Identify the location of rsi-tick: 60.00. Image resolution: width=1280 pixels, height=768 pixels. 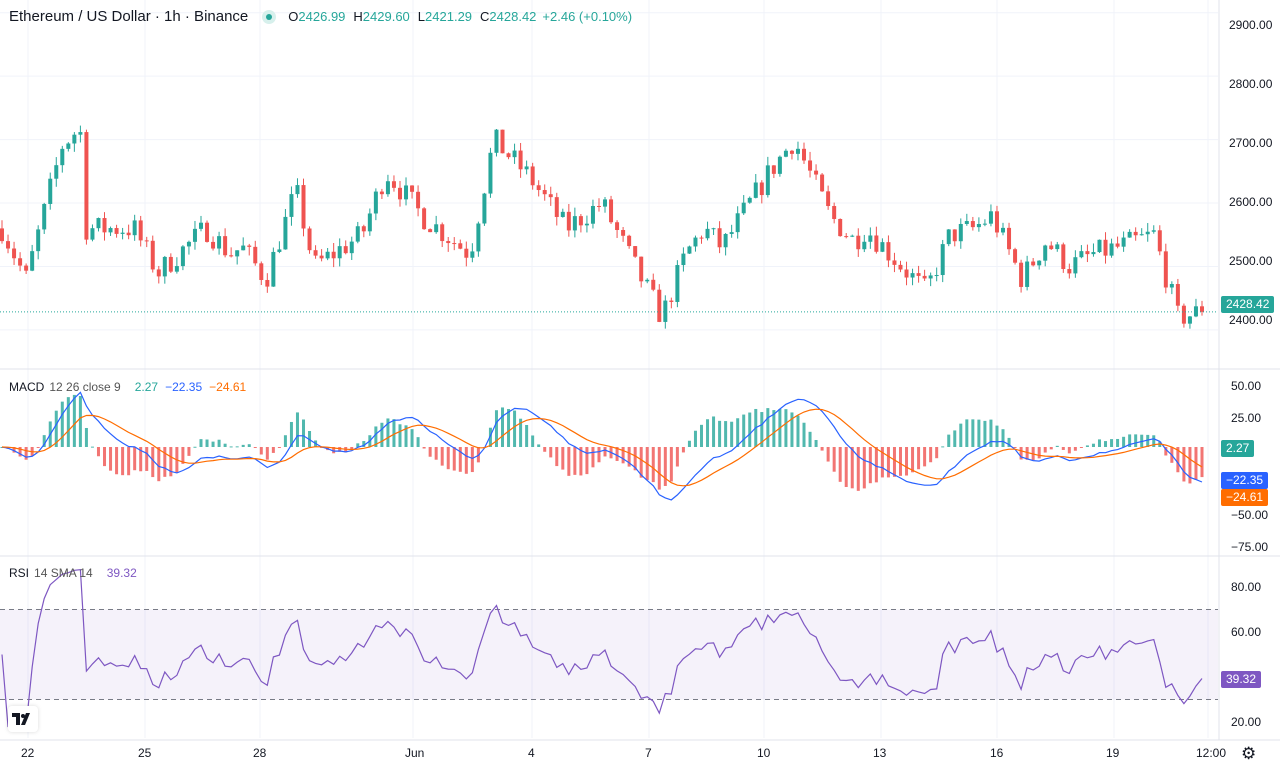
(1246, 632).